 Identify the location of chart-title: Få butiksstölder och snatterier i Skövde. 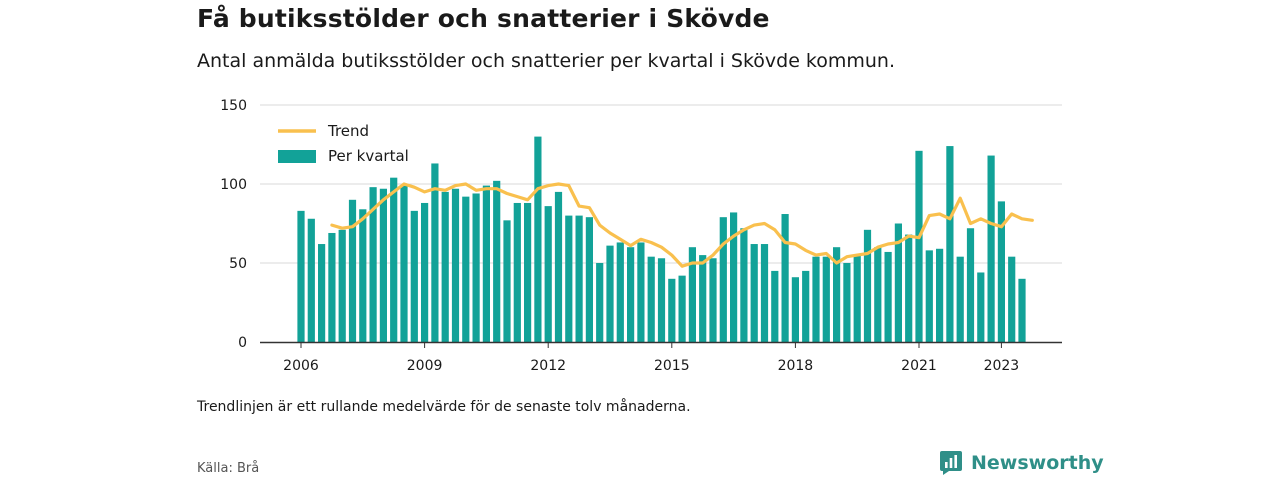
(483, 18).